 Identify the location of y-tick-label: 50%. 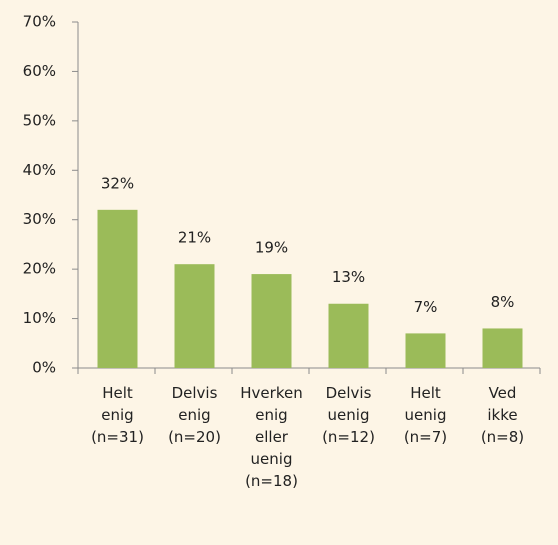
(39, 120).